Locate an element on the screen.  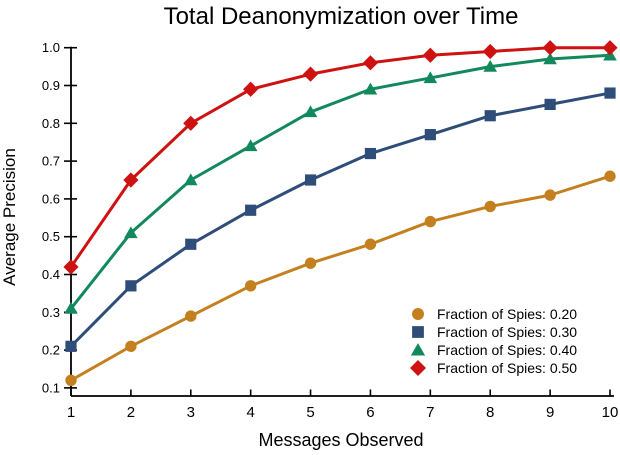
chart-title: Total Deanonymization over Time is located at coordinates (341, 16).